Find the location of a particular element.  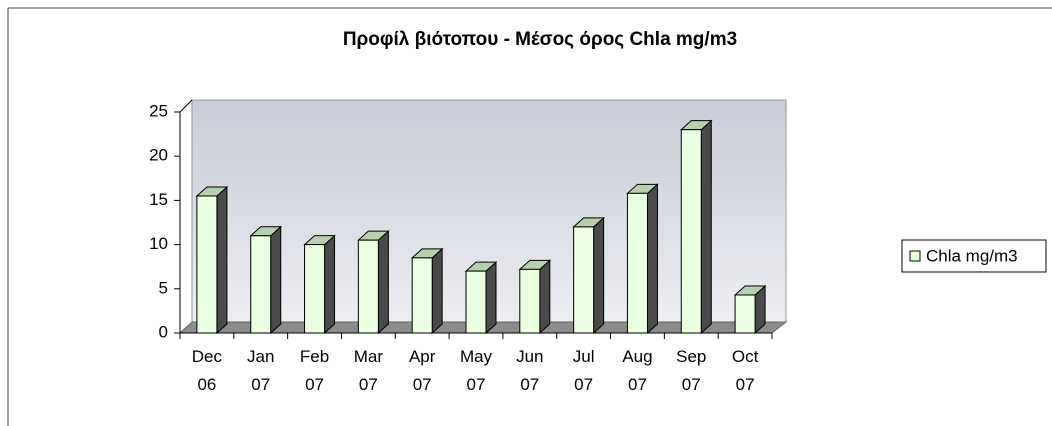

y-tick-label: 0 is located at coordinates (163, 331).